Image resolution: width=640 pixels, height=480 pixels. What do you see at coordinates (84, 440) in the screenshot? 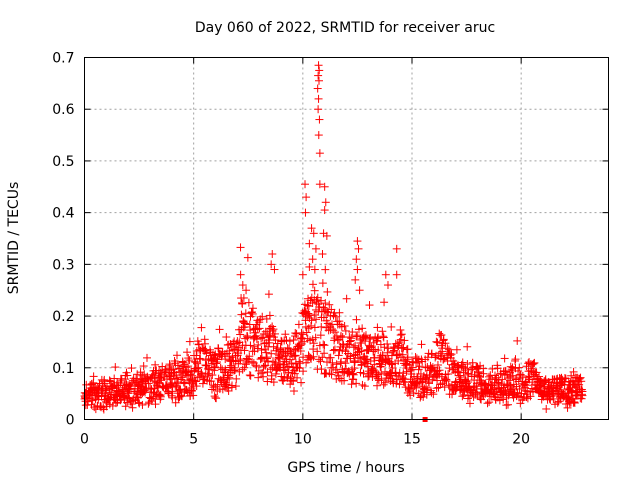
I see `x-tick-label: 0` at bounding box center [84, 440].